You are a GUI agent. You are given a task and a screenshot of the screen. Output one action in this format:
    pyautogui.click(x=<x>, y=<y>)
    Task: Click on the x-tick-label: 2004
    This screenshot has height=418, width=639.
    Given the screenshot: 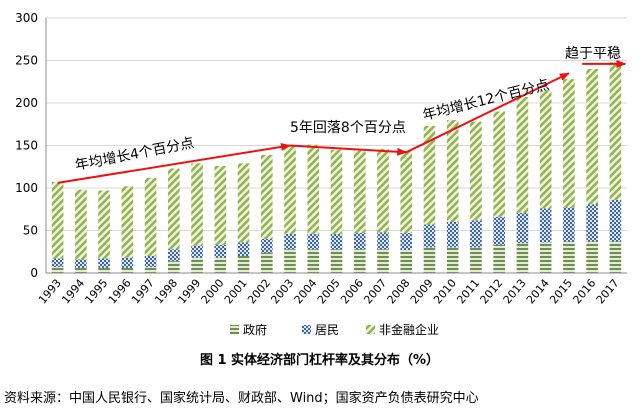 What is the action you would take?
    pyautogui.click(x=306, y=292)
    